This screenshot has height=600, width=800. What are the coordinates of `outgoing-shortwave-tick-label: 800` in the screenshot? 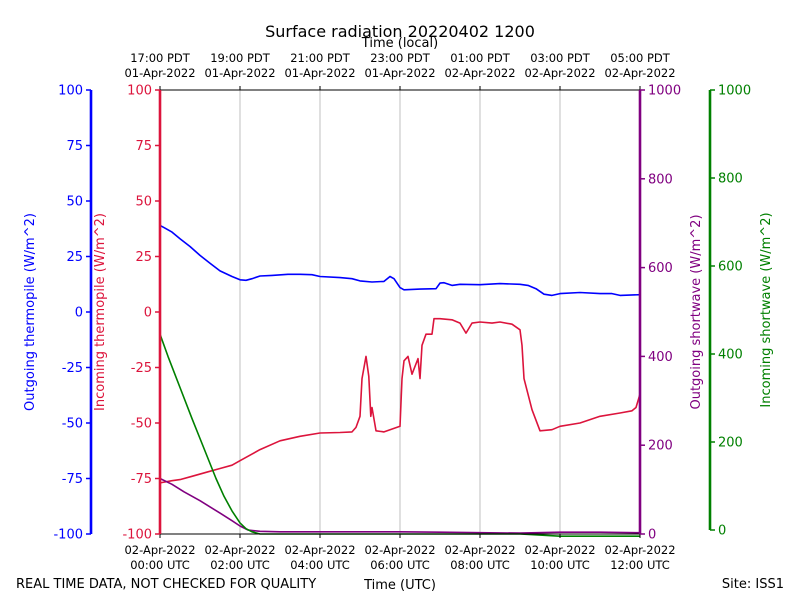 It's located at (660, 179).